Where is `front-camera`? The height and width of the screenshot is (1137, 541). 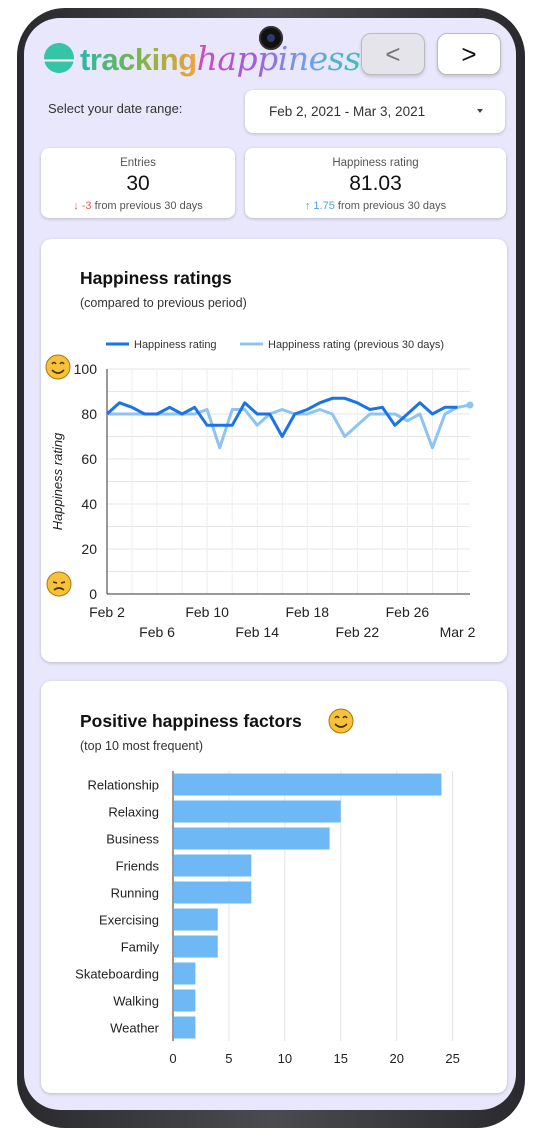 front-camera is located at coordinates (271, 38).